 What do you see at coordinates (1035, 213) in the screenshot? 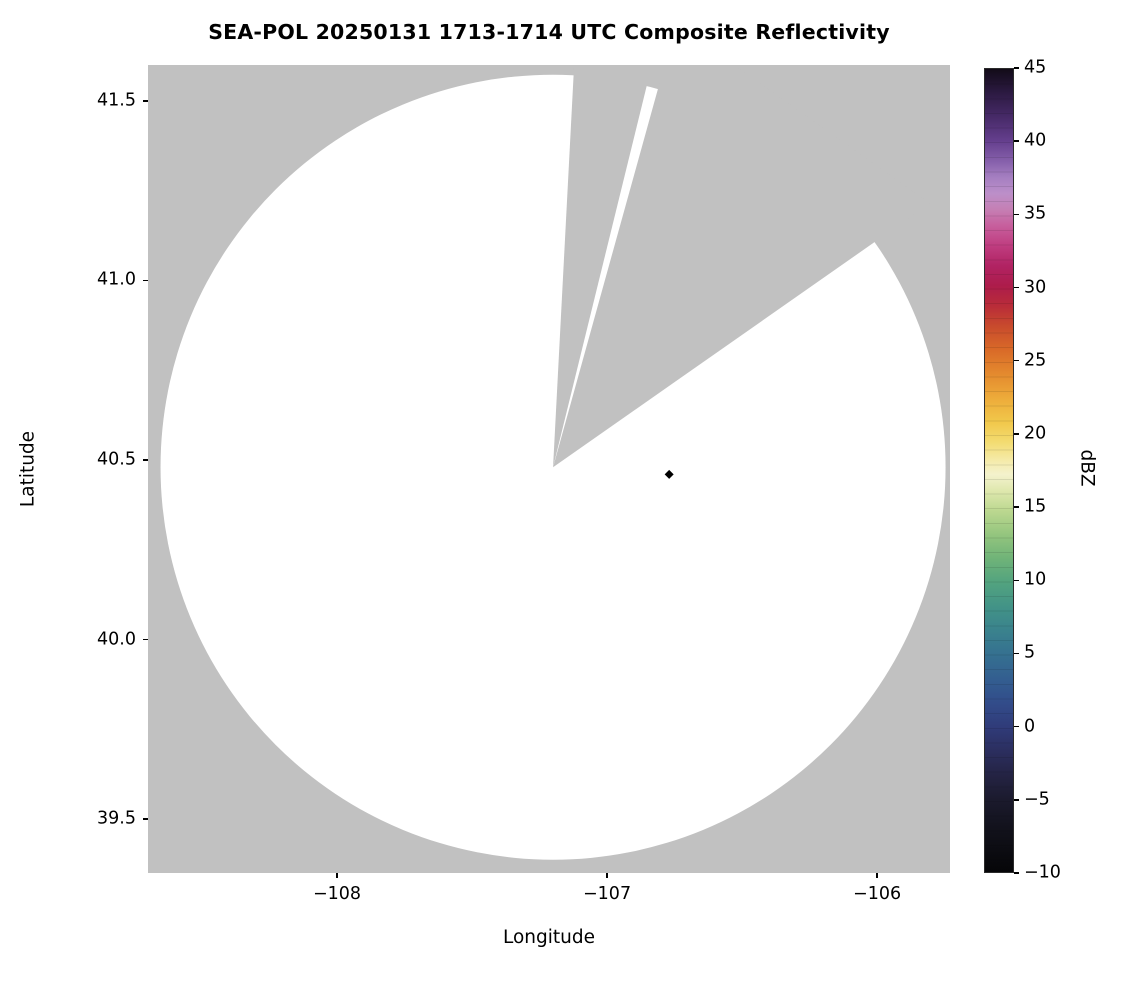
I see `colorbar-tick-label: 35` at bounding box center [1035, 213].